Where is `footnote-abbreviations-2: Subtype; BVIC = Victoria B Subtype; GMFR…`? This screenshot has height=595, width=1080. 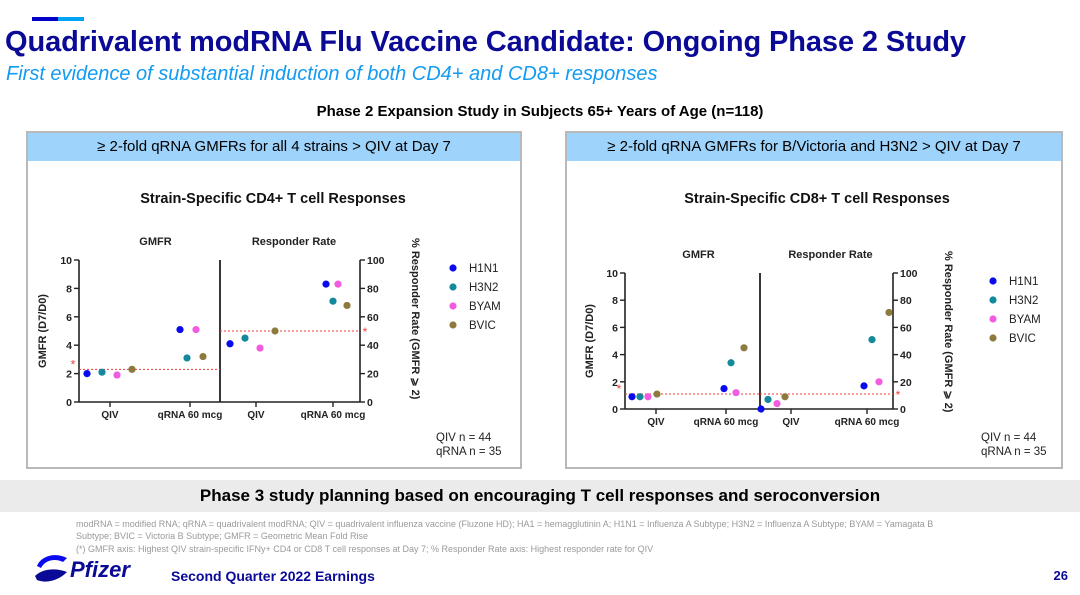
footnote-abbreviations-2: Subtype; BVIC = Victoria B Subtype; GMFR… is located at coordinates (222, 536).